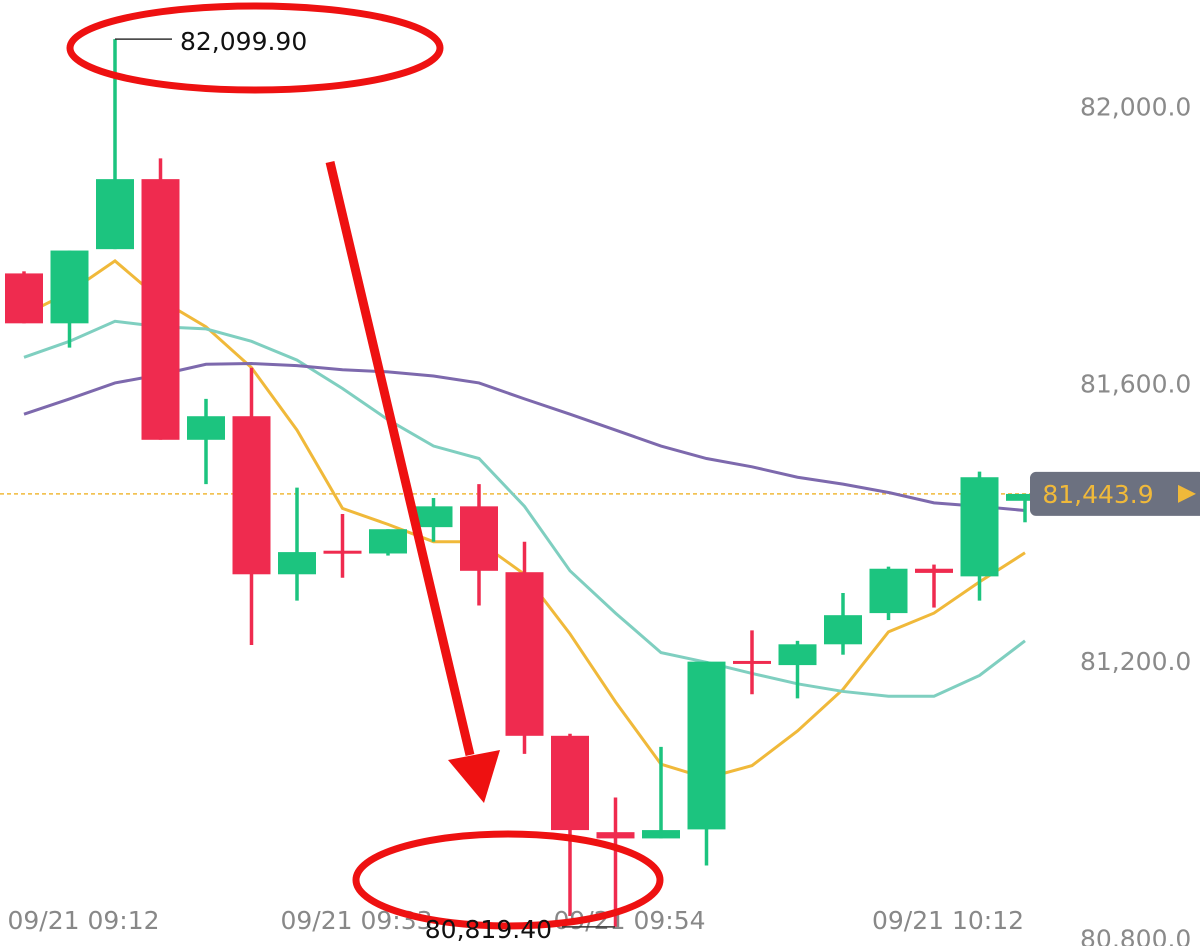 The height and width of the screenshot is (946, 1200). I want to click on arrow, so click(400, 458).